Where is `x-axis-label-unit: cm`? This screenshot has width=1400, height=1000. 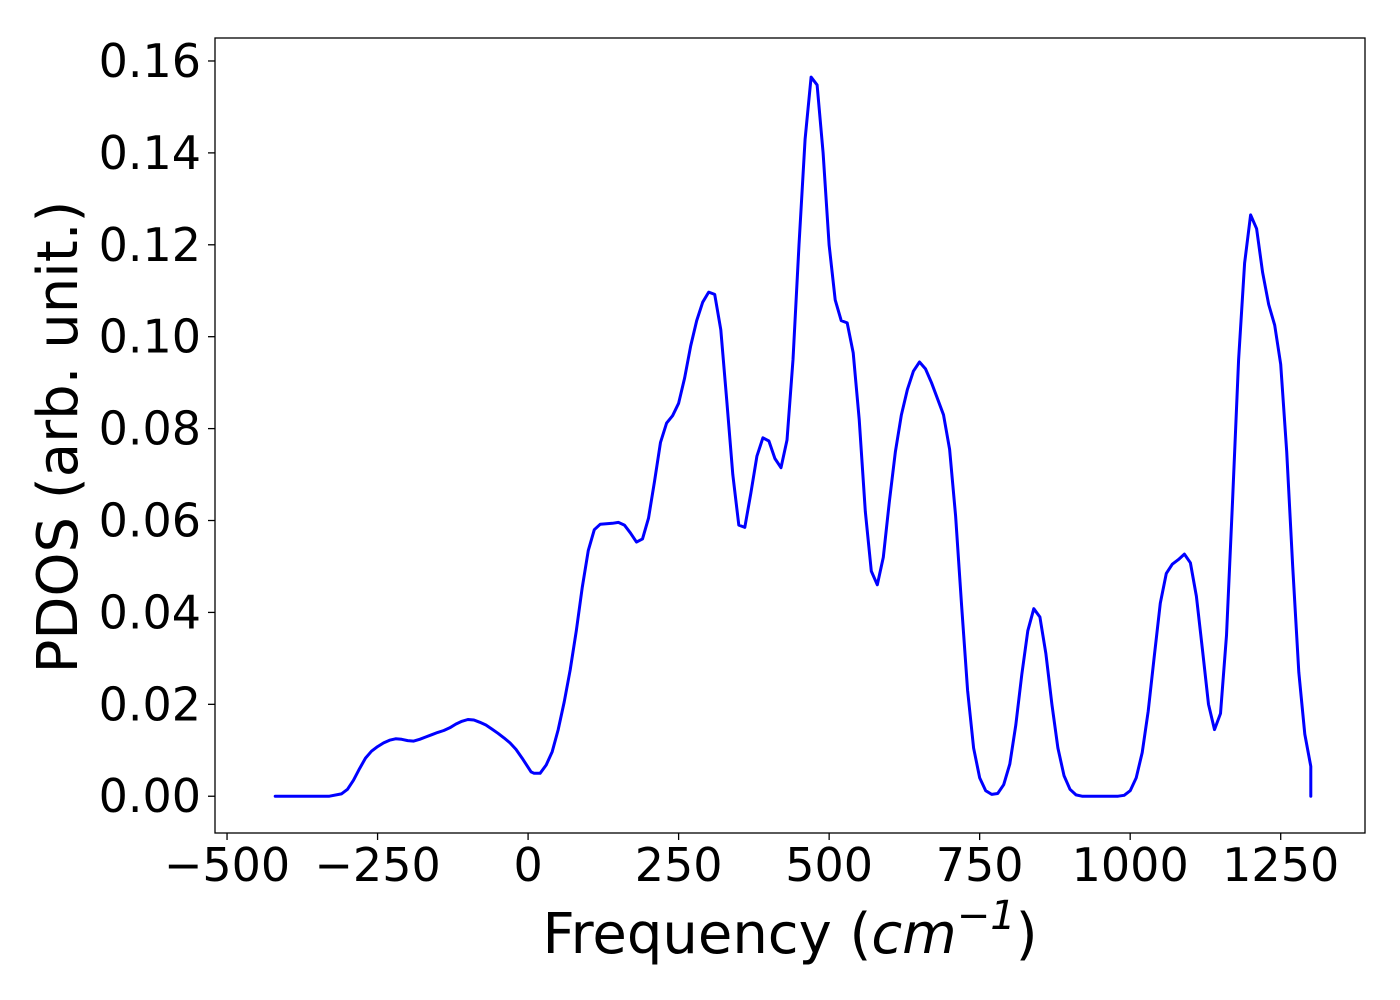
x-axis-label-unit: cm is located at coordinates (913, 934).